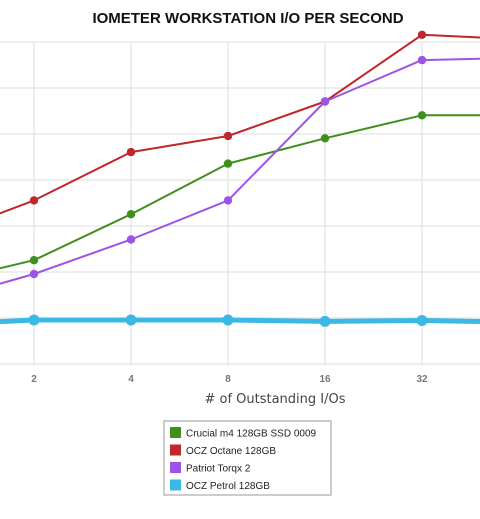 This screenshot has width=480, height=519. I want to click on chart-title: IOMETER WORKSTATION I/O PER SECOND, so click(247, 18).